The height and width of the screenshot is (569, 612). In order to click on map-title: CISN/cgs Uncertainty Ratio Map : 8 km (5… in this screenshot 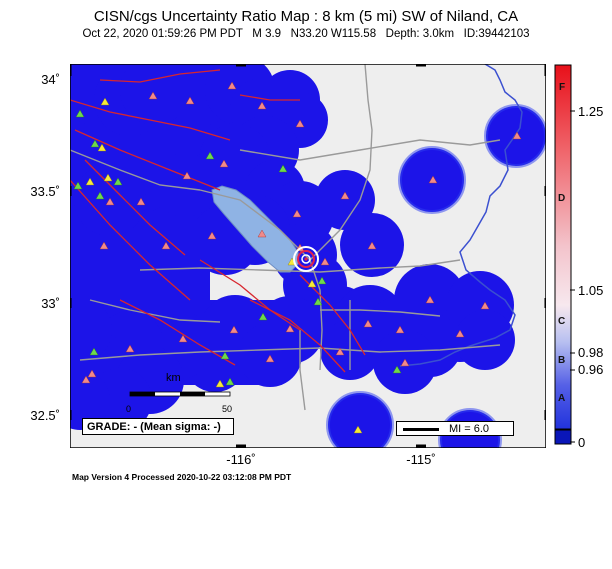, I will do `click(306, 16)`.